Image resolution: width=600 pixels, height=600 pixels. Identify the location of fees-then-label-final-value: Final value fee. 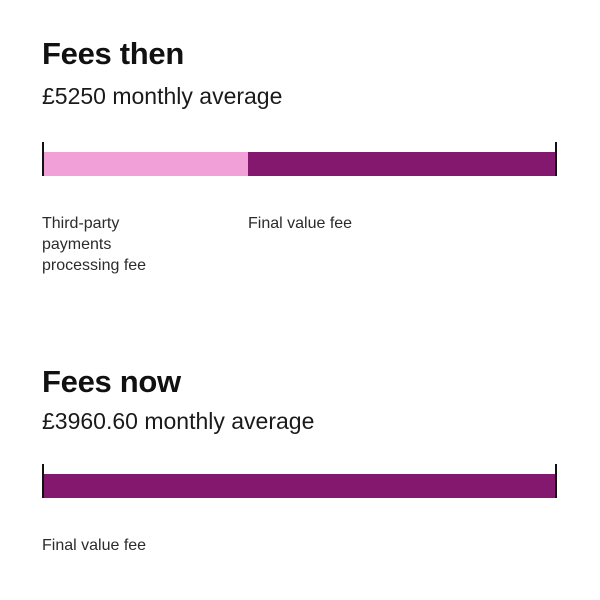
(300, 223).